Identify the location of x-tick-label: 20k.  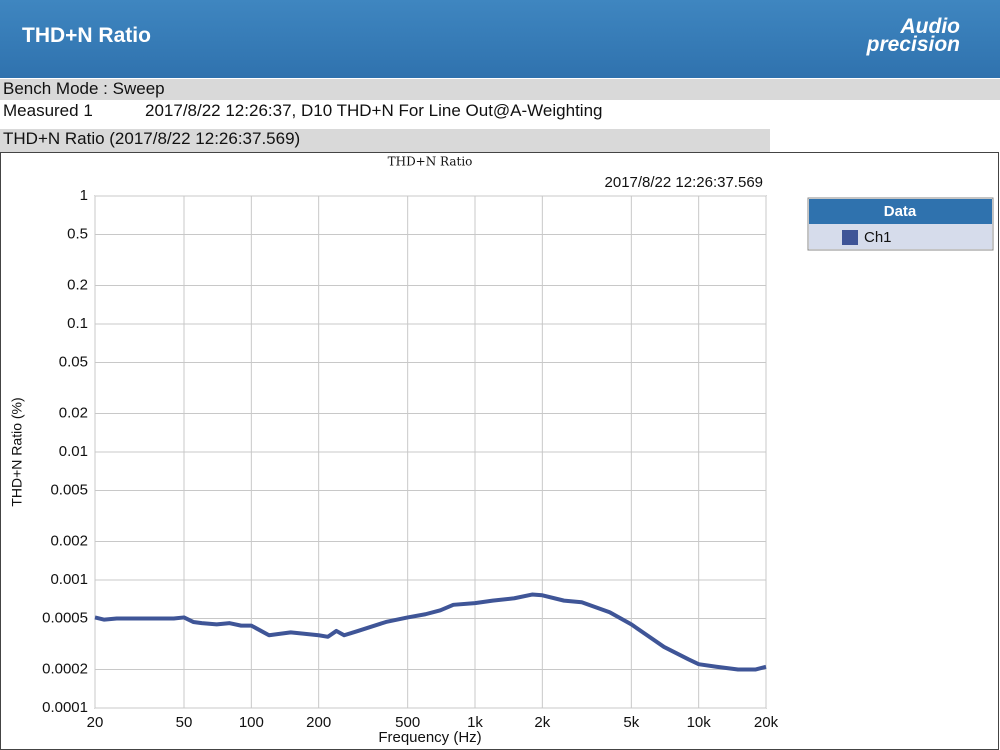
(766, 722).